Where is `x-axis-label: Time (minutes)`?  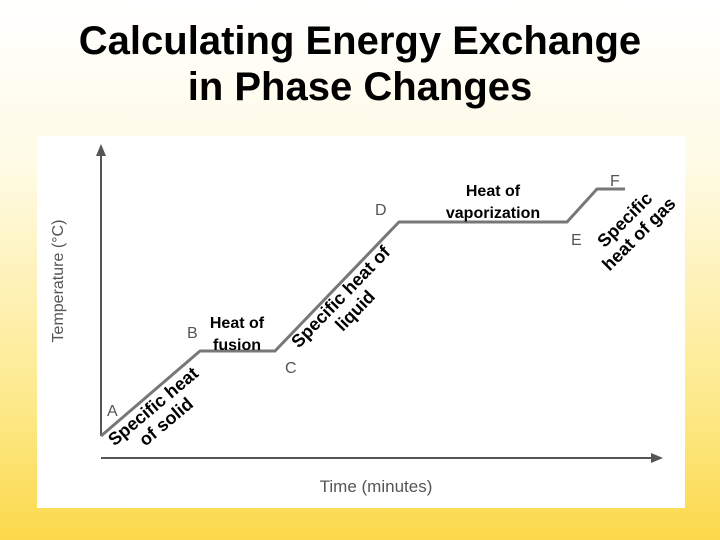
x-axis-label: Time (minutes) is located at coordinates (376, 486).